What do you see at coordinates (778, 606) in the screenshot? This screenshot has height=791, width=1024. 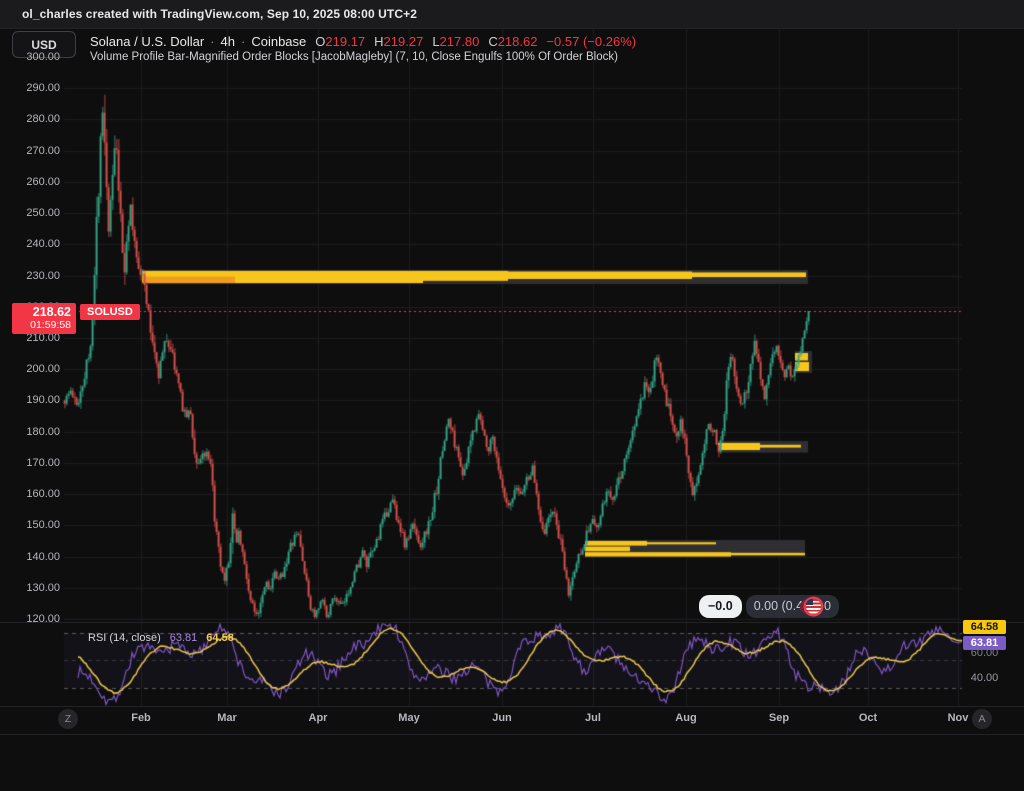 I see `widget-mid-text: 0.00 (0.4` at bounding box center [778, 606].